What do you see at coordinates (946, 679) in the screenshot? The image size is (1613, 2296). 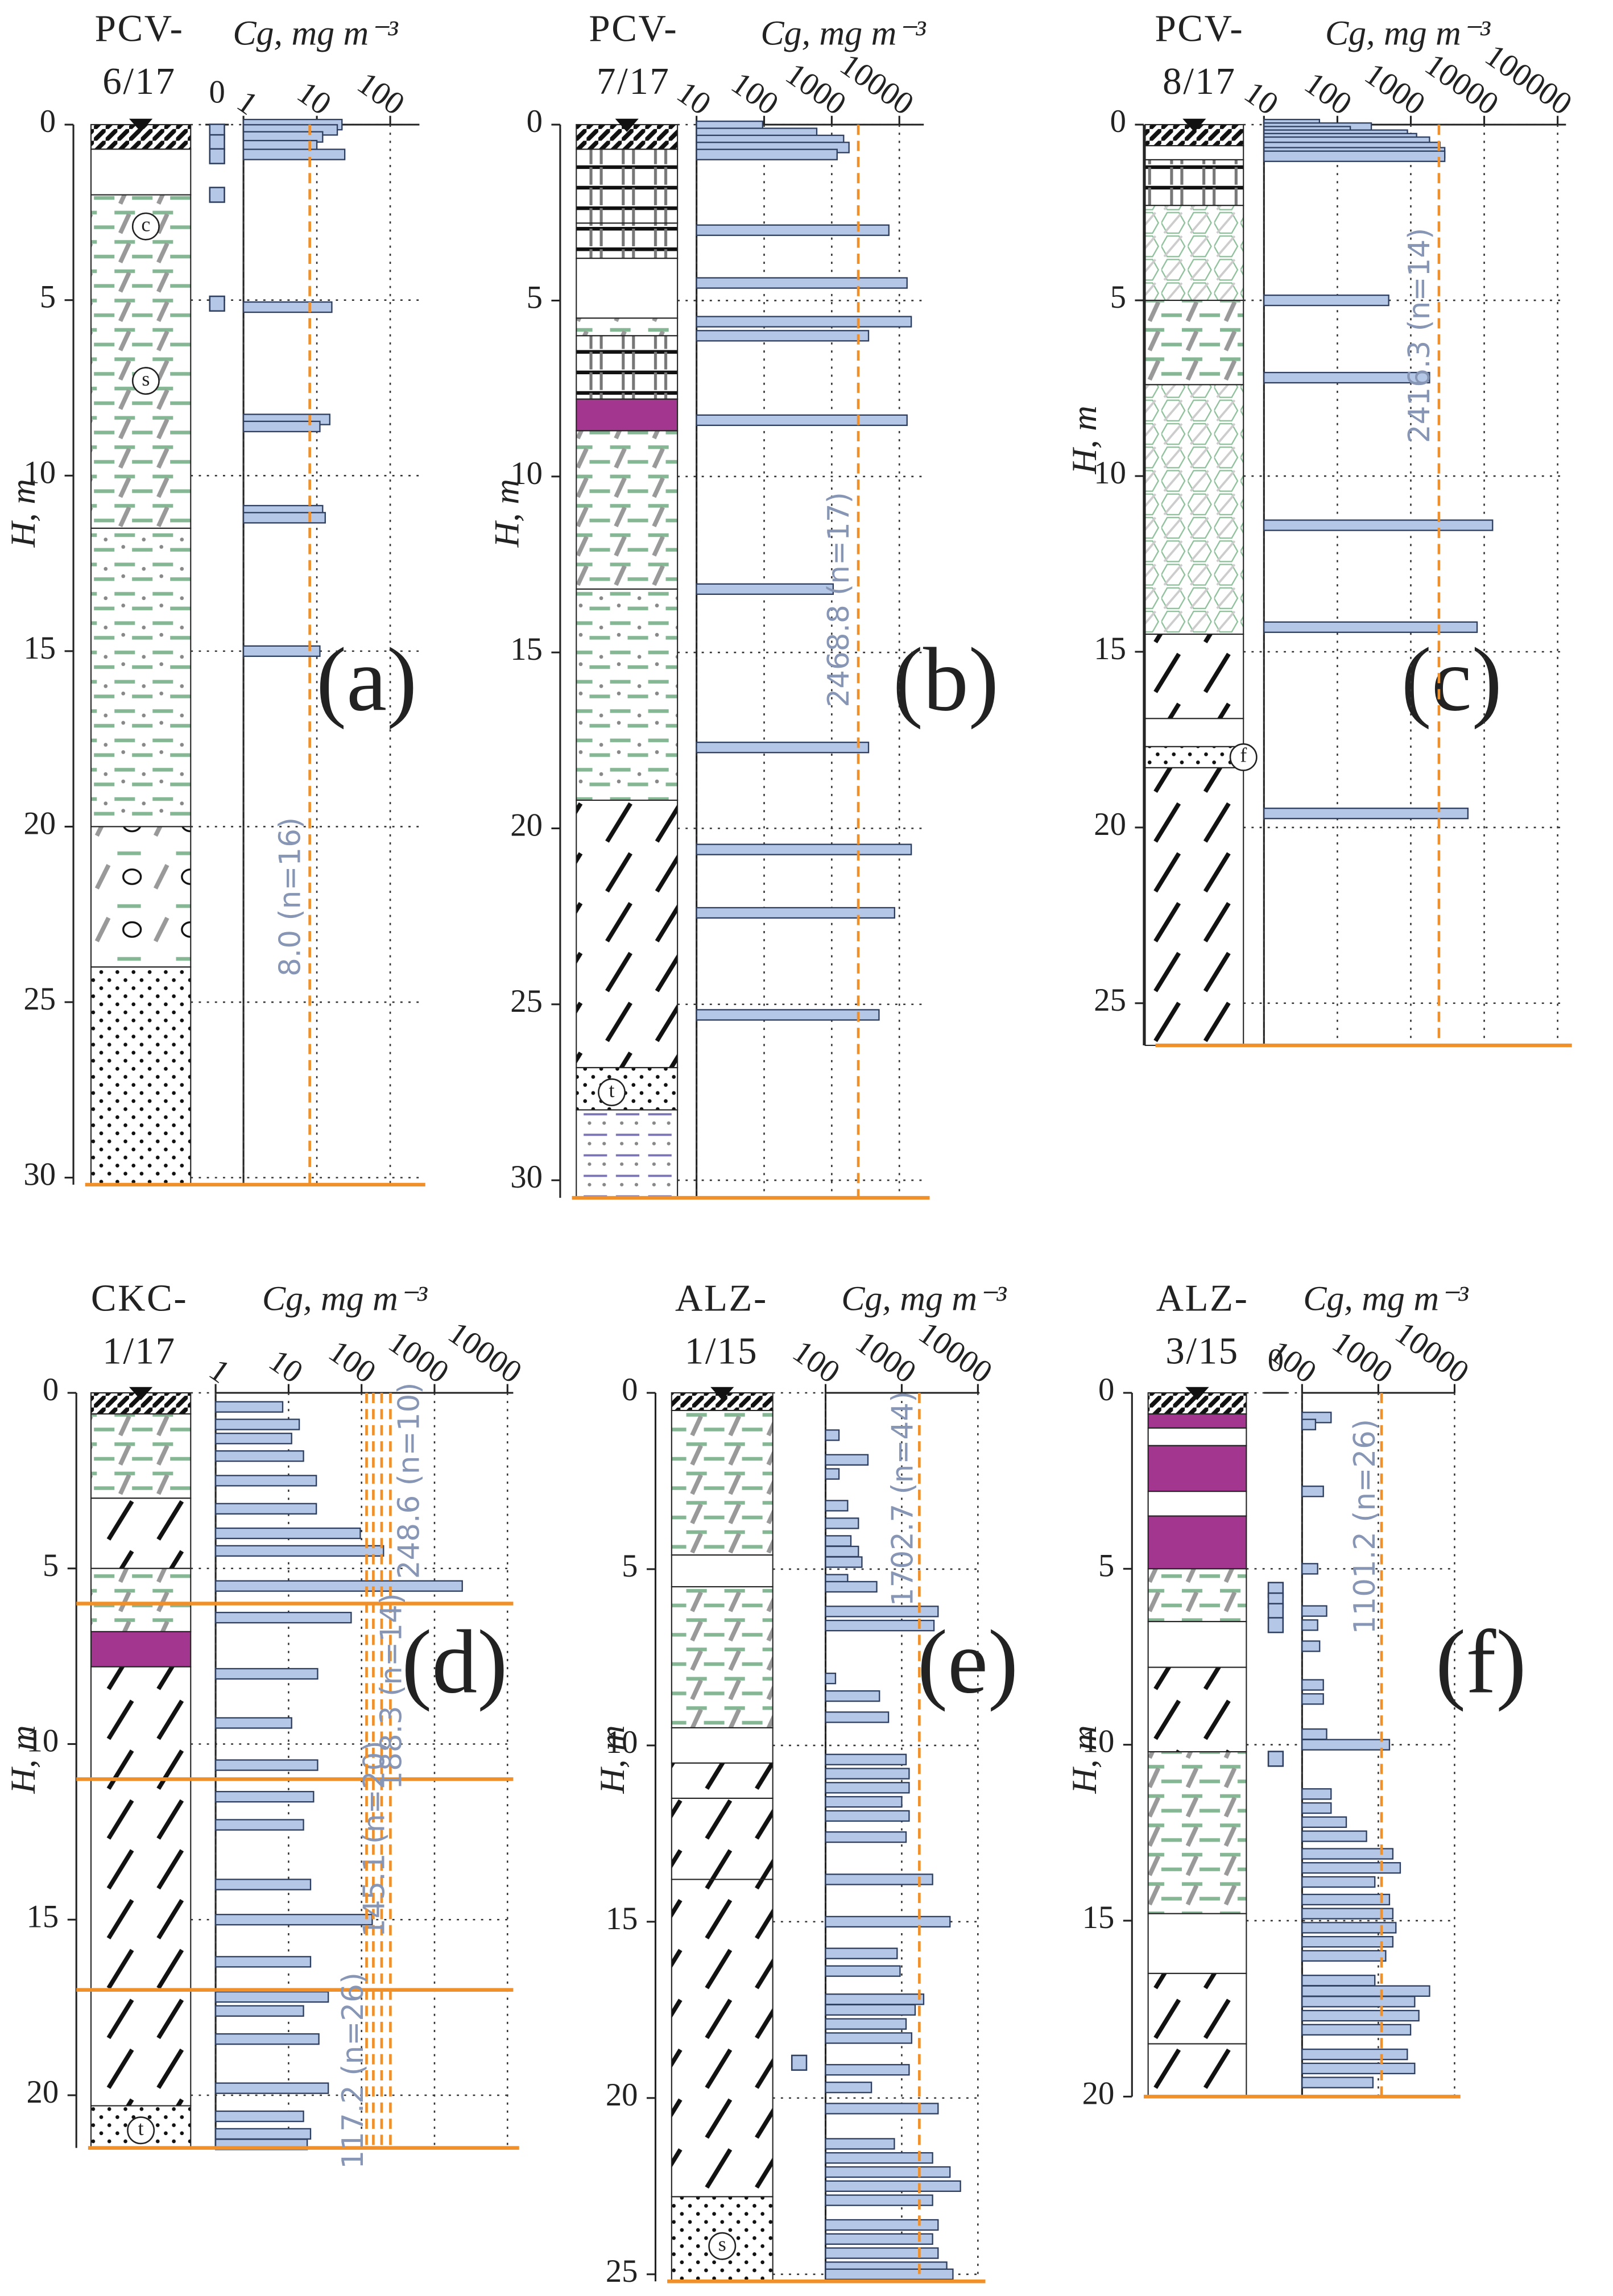 I see `panel-label: (b)` at bounding box center [946, 679].